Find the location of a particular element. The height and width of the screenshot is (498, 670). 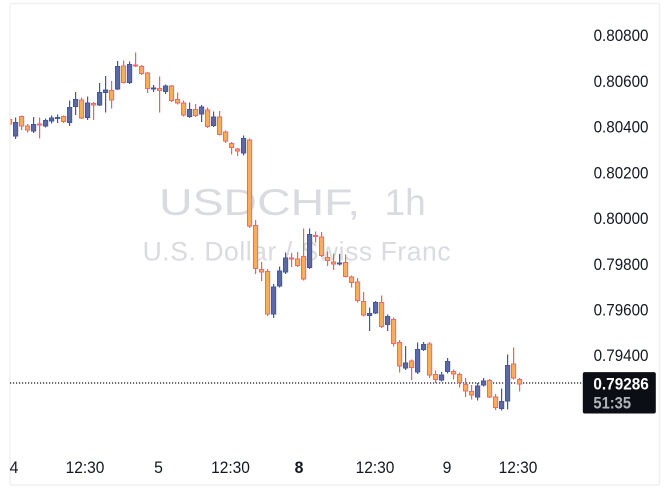

svg-text: 0.79800 is located at coordinates (621, 264).